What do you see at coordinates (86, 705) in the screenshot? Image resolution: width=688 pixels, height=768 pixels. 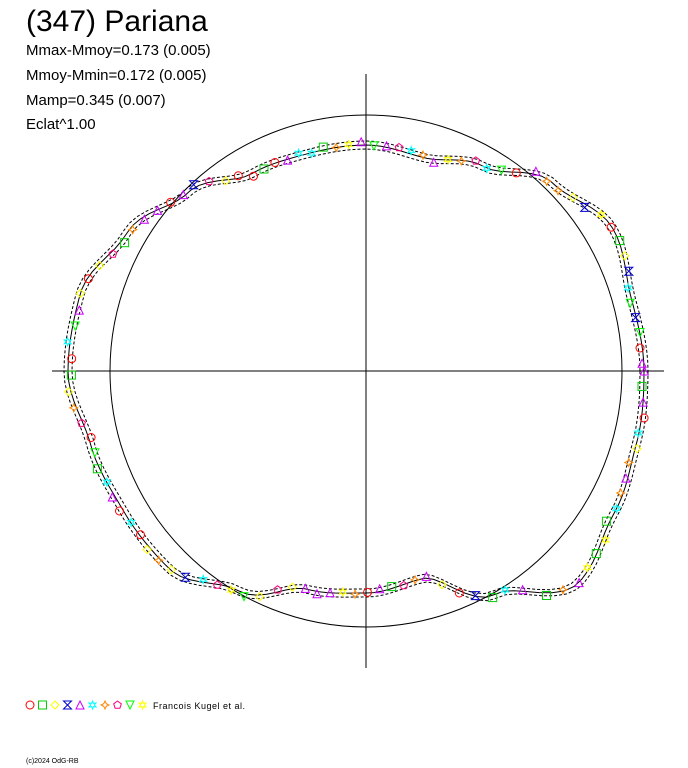 I see `marker-legend` at bounding box center [86, 705].